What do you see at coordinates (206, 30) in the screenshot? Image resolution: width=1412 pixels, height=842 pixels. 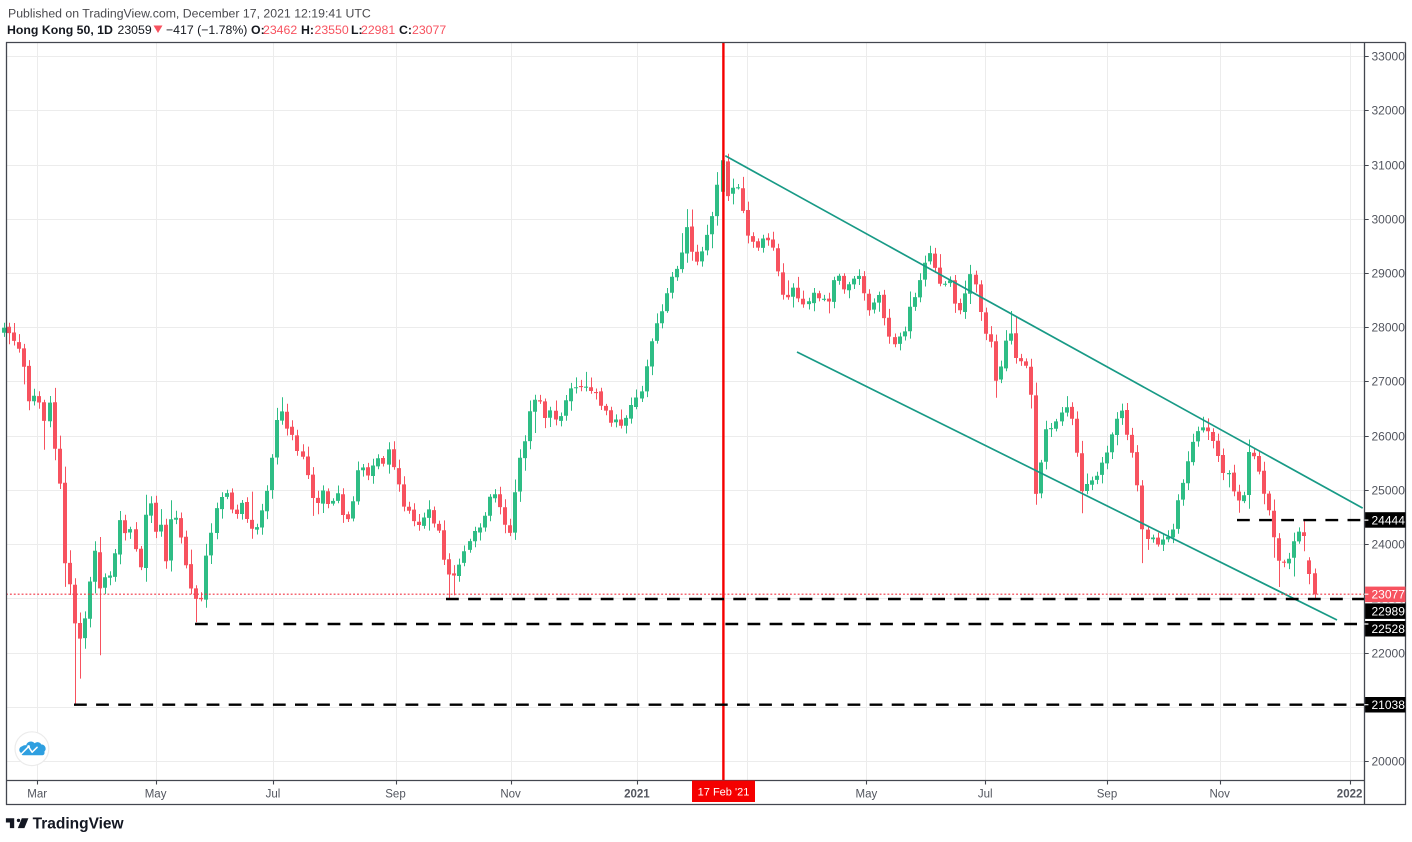 I see `svg-text: −417 (−1.78%)` at bounding box center [206, 30].